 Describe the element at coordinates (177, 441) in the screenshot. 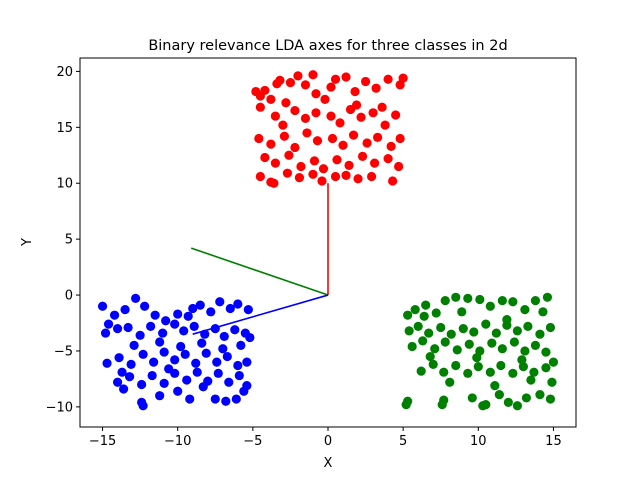

I see `x-tick-label: −10` at that location.